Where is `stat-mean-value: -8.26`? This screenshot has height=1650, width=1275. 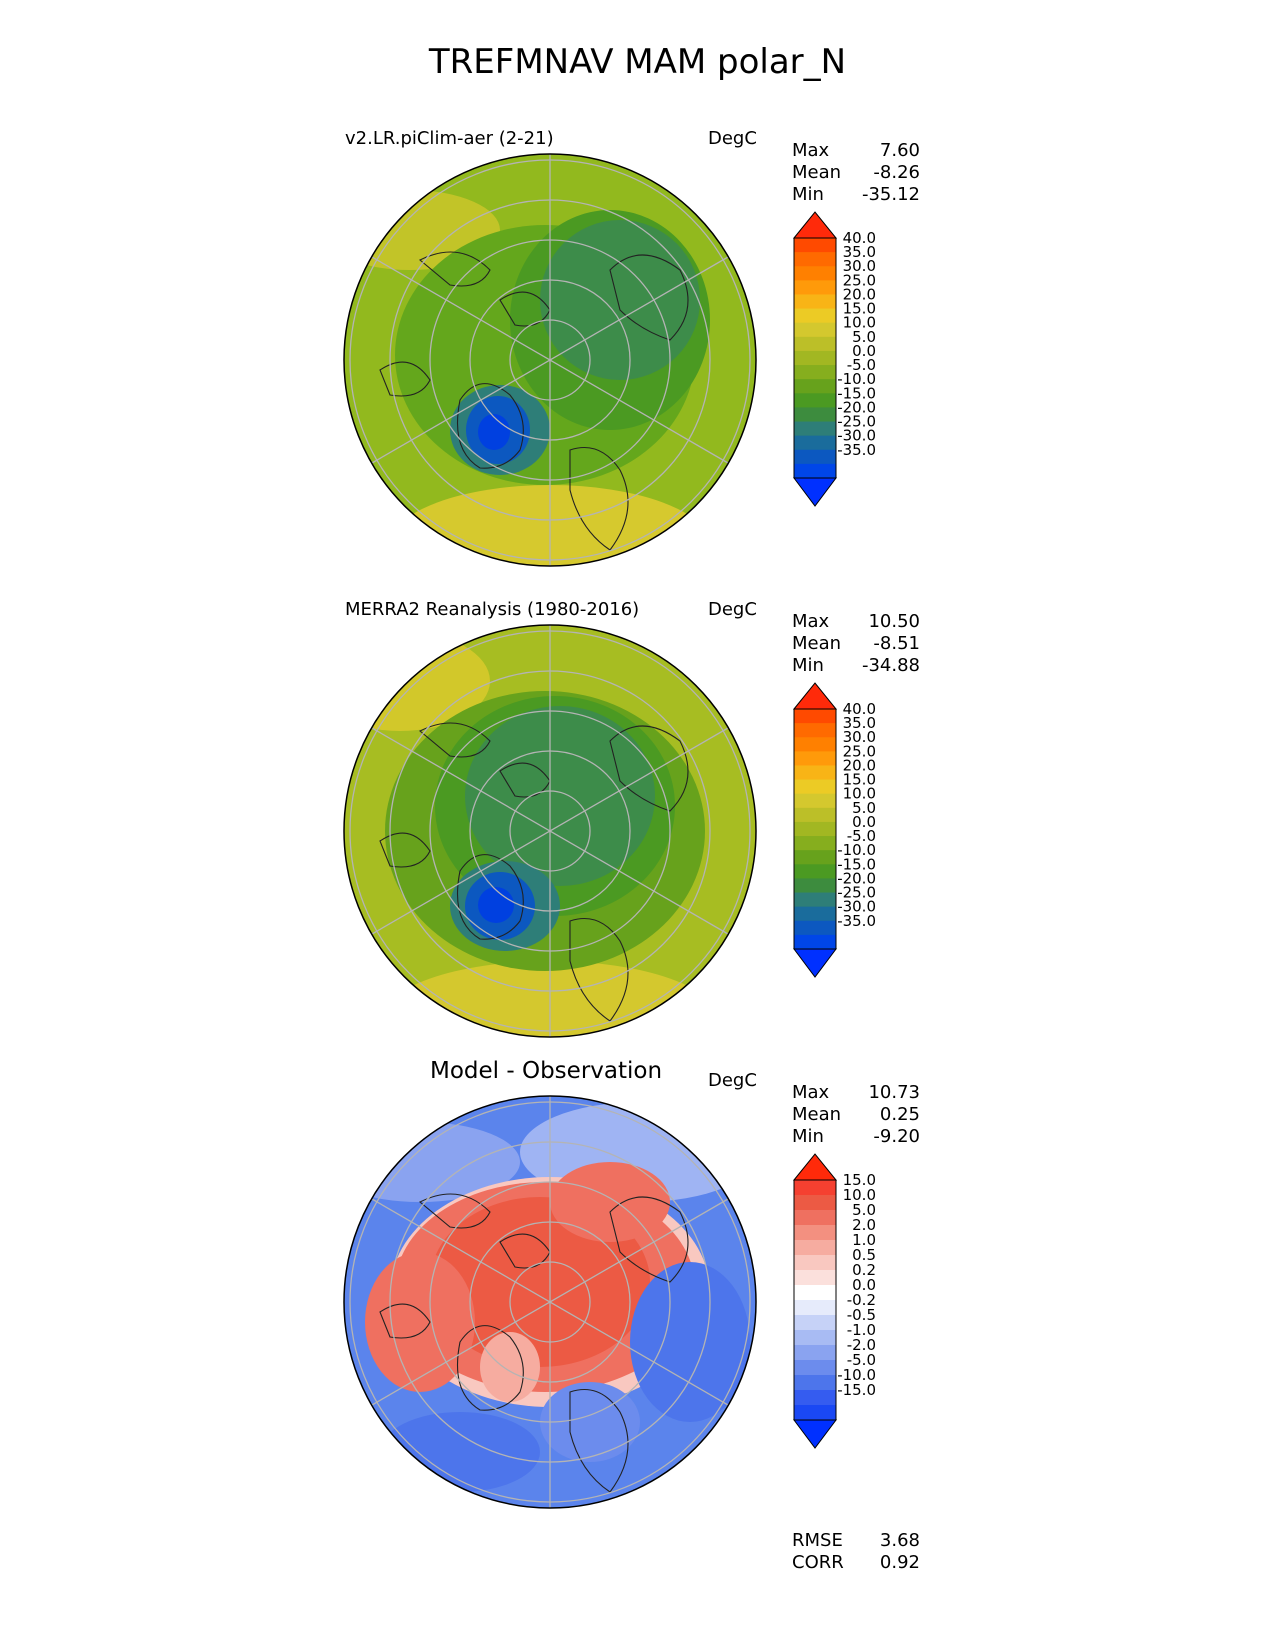
stat-mean-value: -8.26 is located at coordinates (896, 172).